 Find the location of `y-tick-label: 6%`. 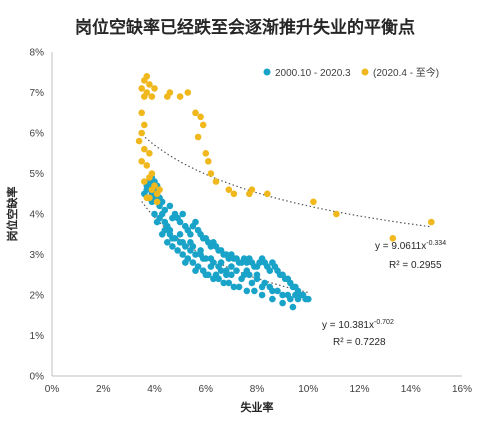

y-tick-label: 6% is located at coordinates (37, 134).